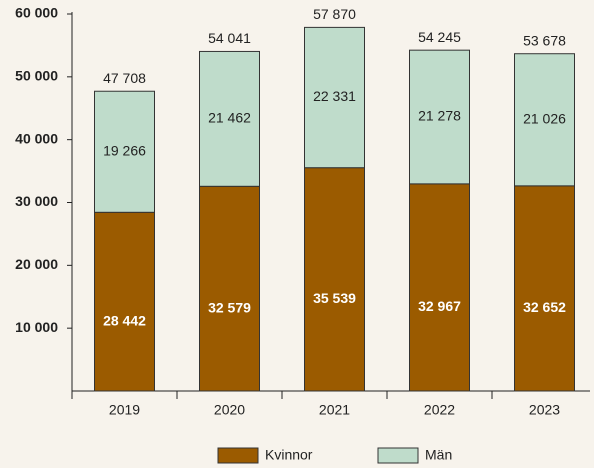 The width and height of the screenshot is (594, 468). Describe the element at coordinates (124, 78) in the screenshot. I see `total-label: 47 708` at that location.